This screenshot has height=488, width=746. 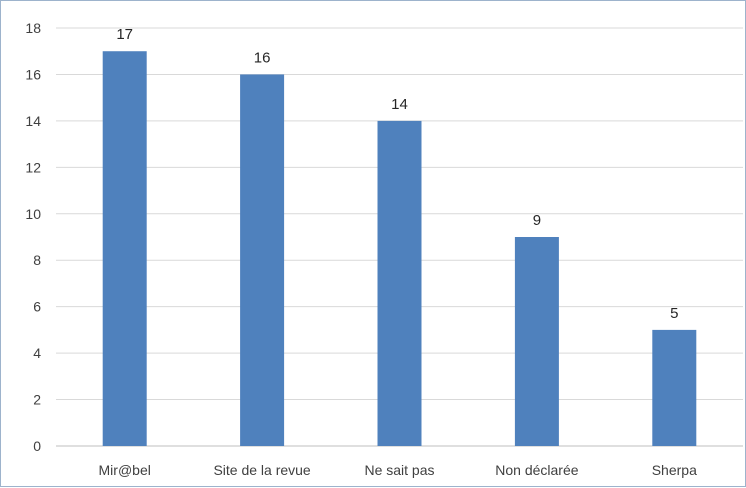 What do you see at coordinates (33, 214) in the screenshot?
I see `y-tick-label: 10` at bounding box center [33, 214].